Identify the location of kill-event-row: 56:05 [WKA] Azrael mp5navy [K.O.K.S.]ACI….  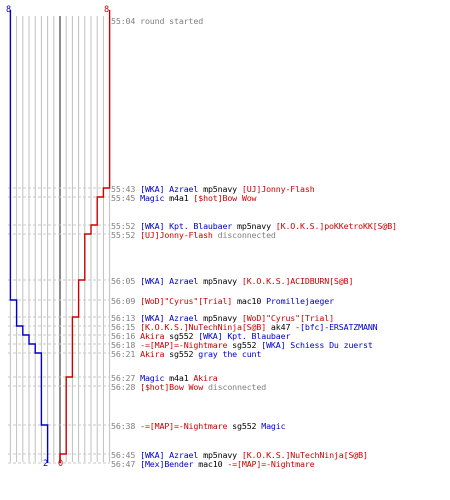
(232, 281).